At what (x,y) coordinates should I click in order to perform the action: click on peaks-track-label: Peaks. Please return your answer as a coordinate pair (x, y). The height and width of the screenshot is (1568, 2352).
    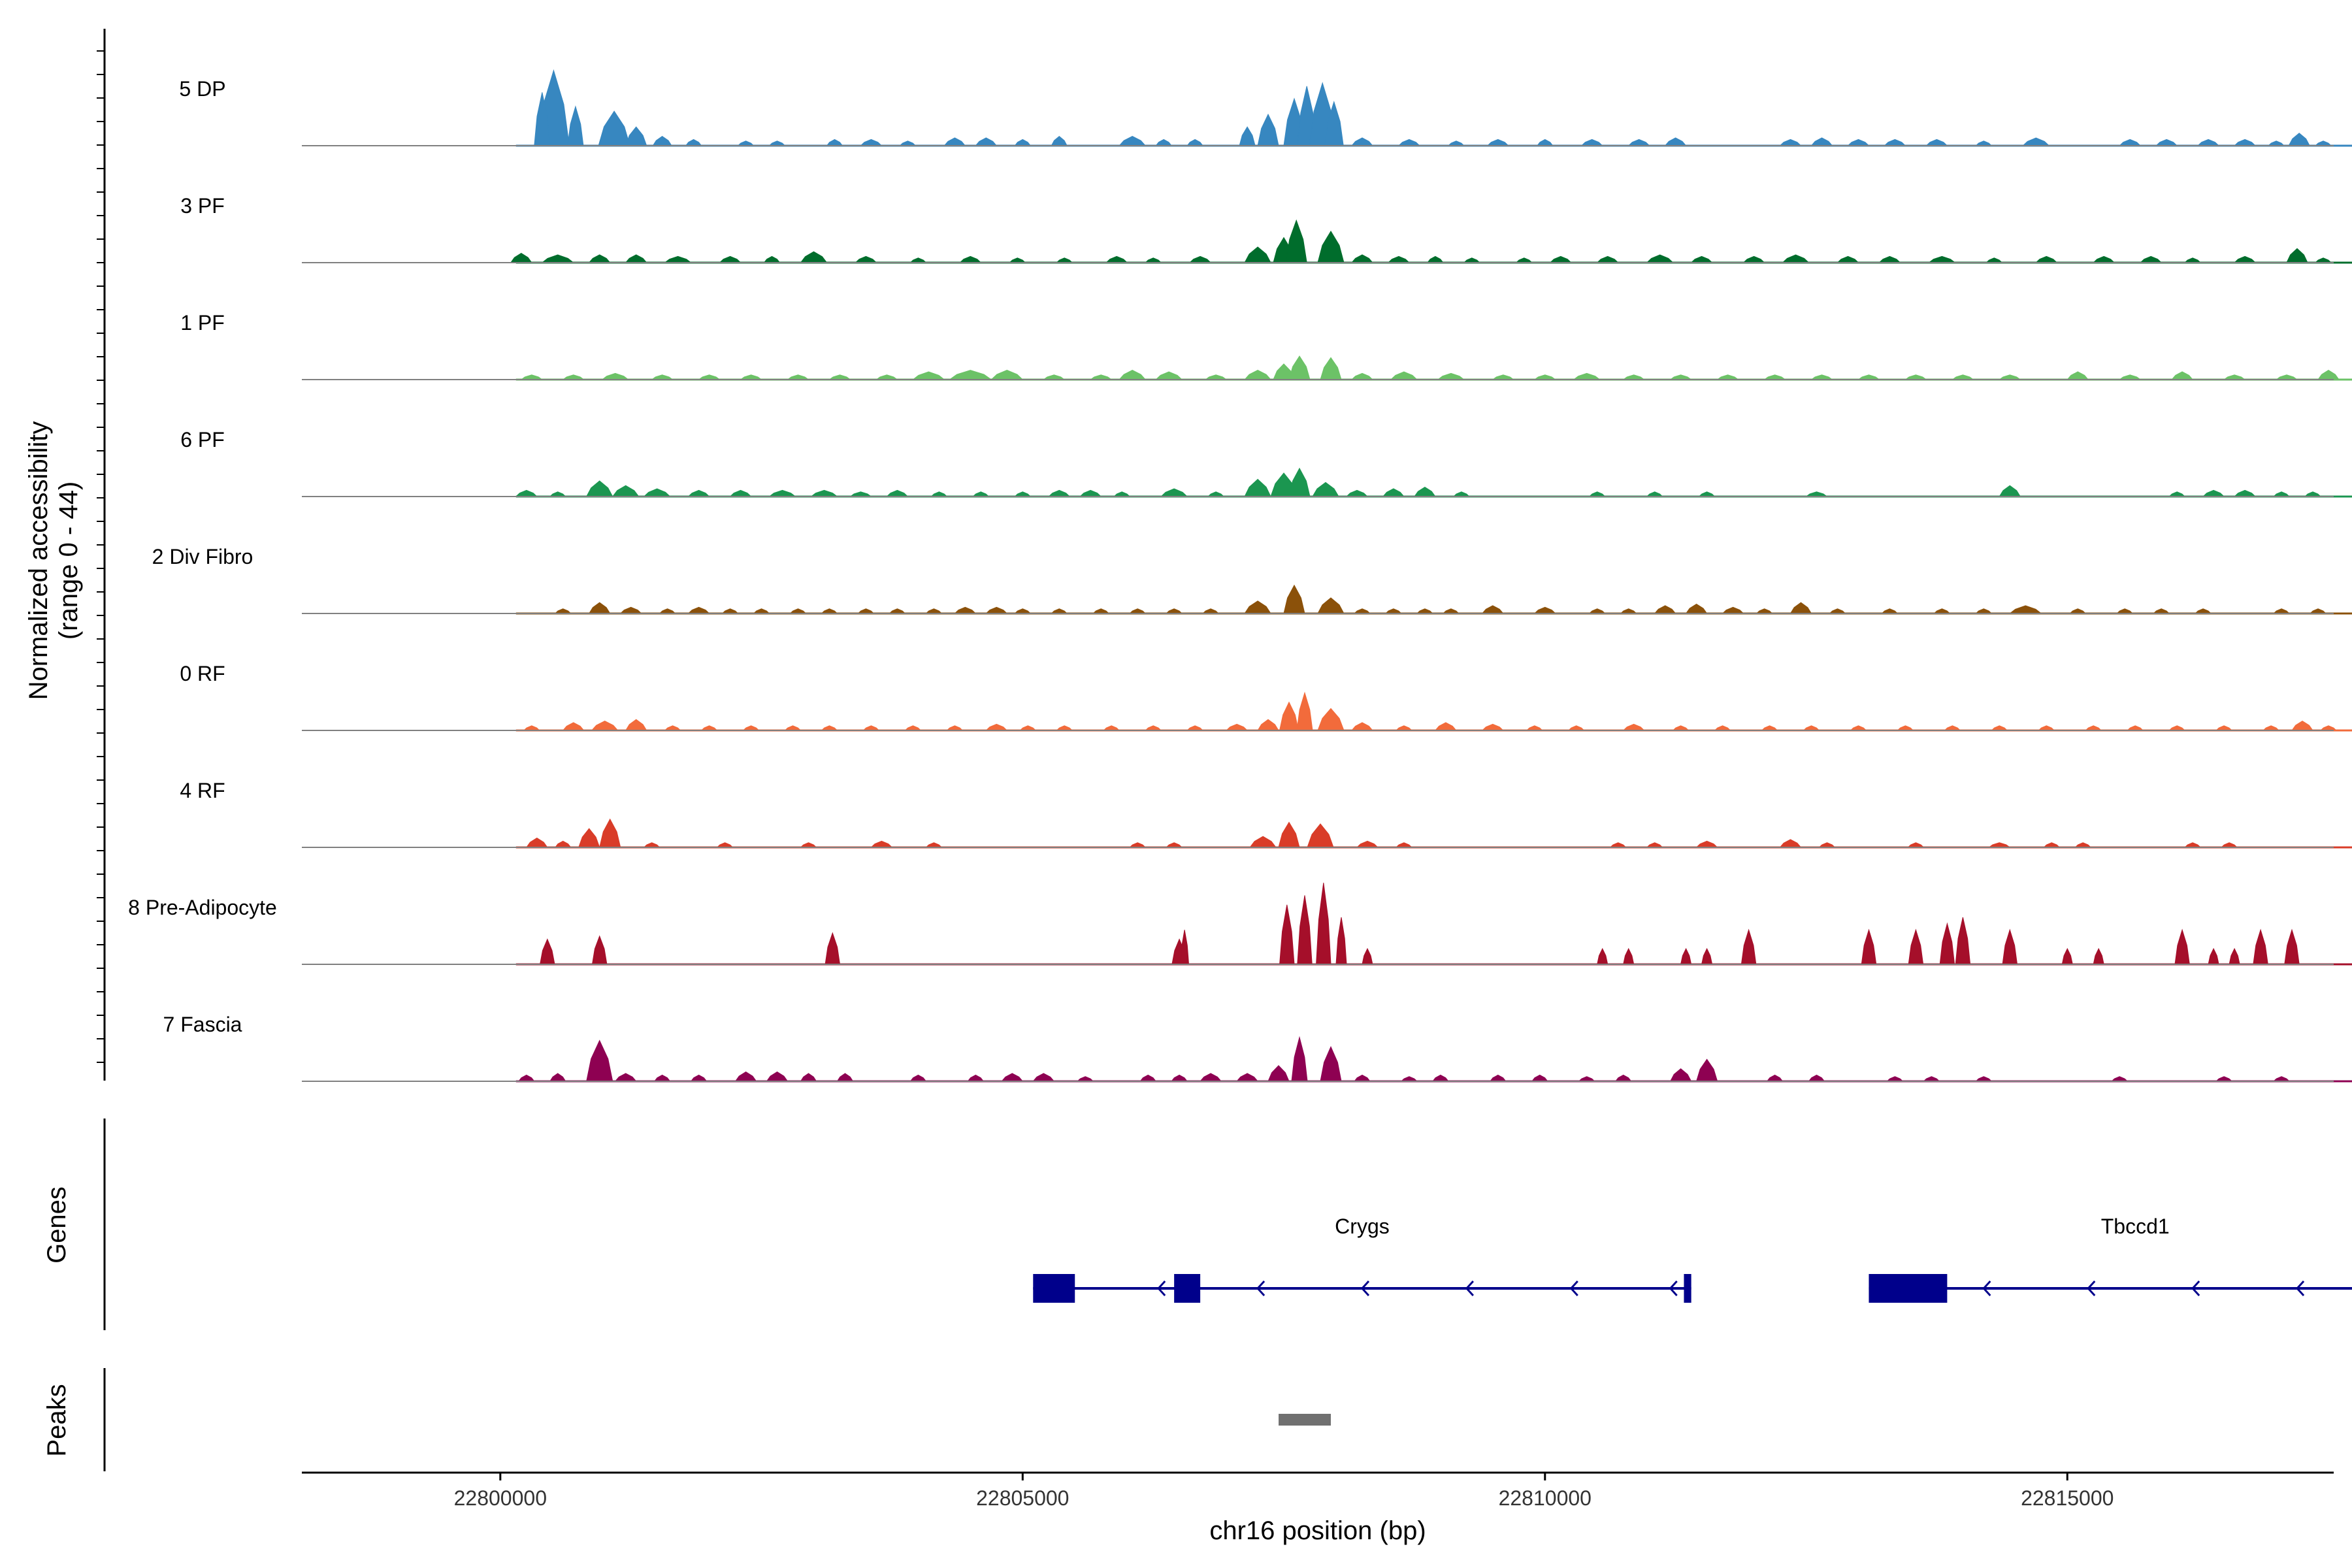
    Looking at the image, I should click on (56, 1420).